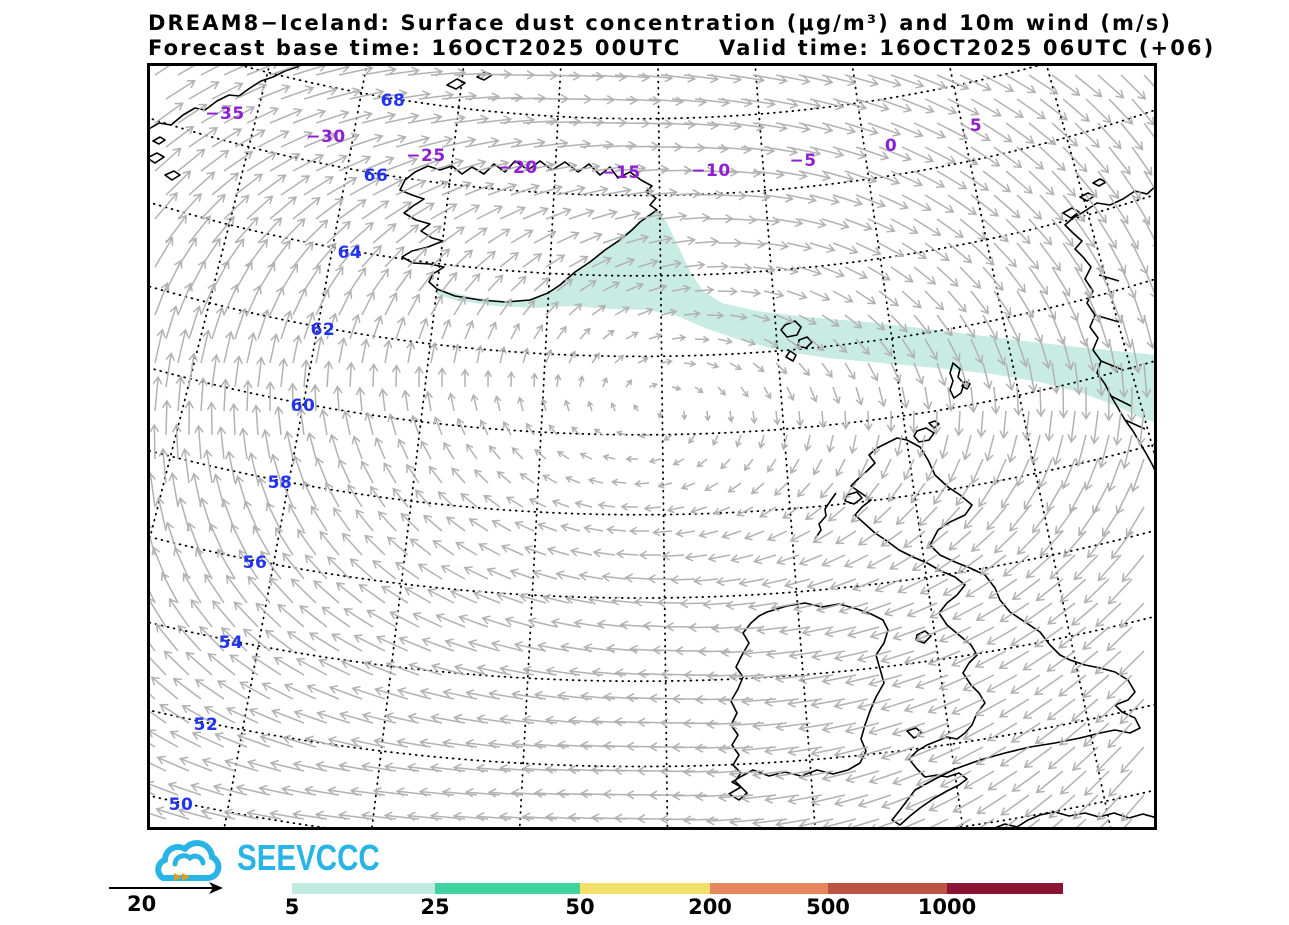  Describe the element at coordinates (206, 725) in the screenshot. I see `latitude-label: 52` at that location.